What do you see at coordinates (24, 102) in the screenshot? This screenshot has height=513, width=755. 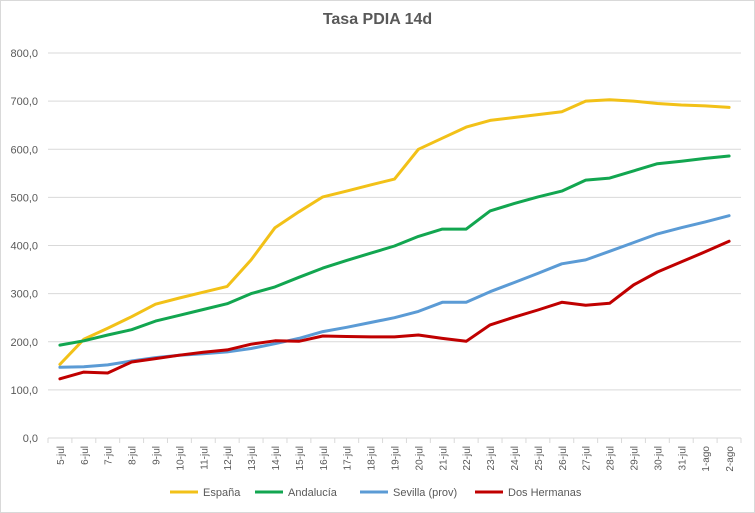 I see `y-tick-label: 700,0` at bounding box center [24, 102].